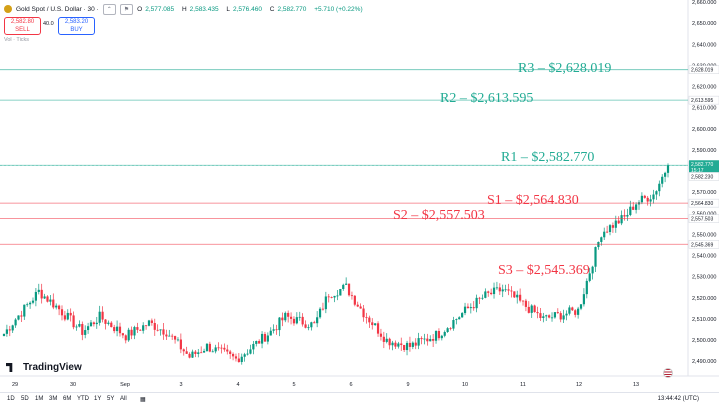 This screenshot has width=719, height=410. What do you see at coordinates (486, 98) in the screenshot?
I see `level-label-r2: R2 – $2,613.595` at bounding box center [486, 98].